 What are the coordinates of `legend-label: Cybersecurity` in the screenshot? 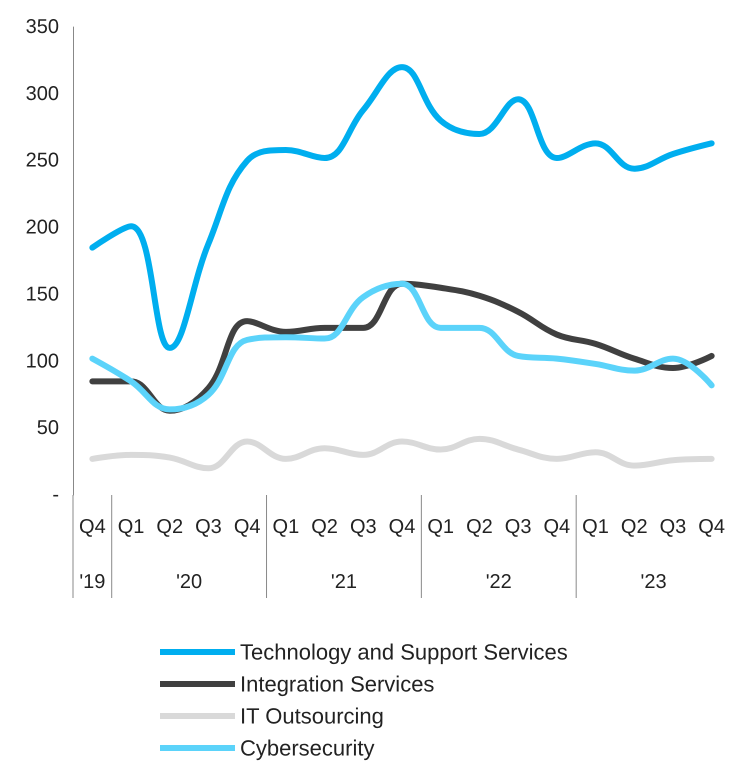 It's located at (307, 748).